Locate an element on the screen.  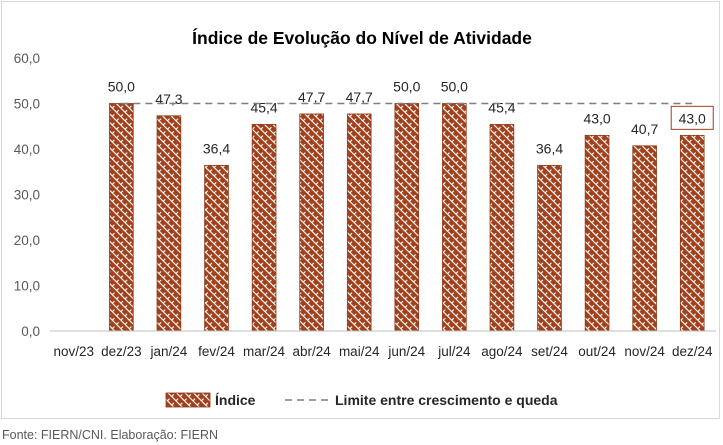
legend-label-indice: Índice is located at coordinates (235, 400).